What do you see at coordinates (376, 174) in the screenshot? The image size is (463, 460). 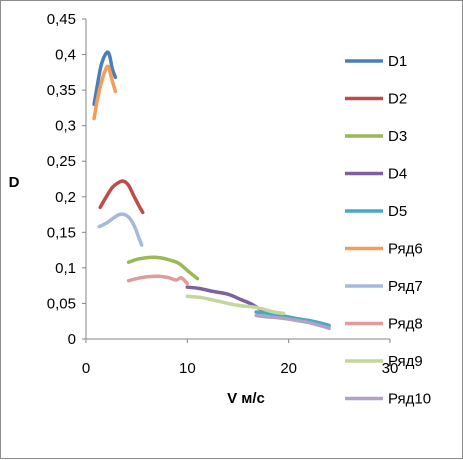 I see `legend-item: D4` at bounding box center [376, 174].